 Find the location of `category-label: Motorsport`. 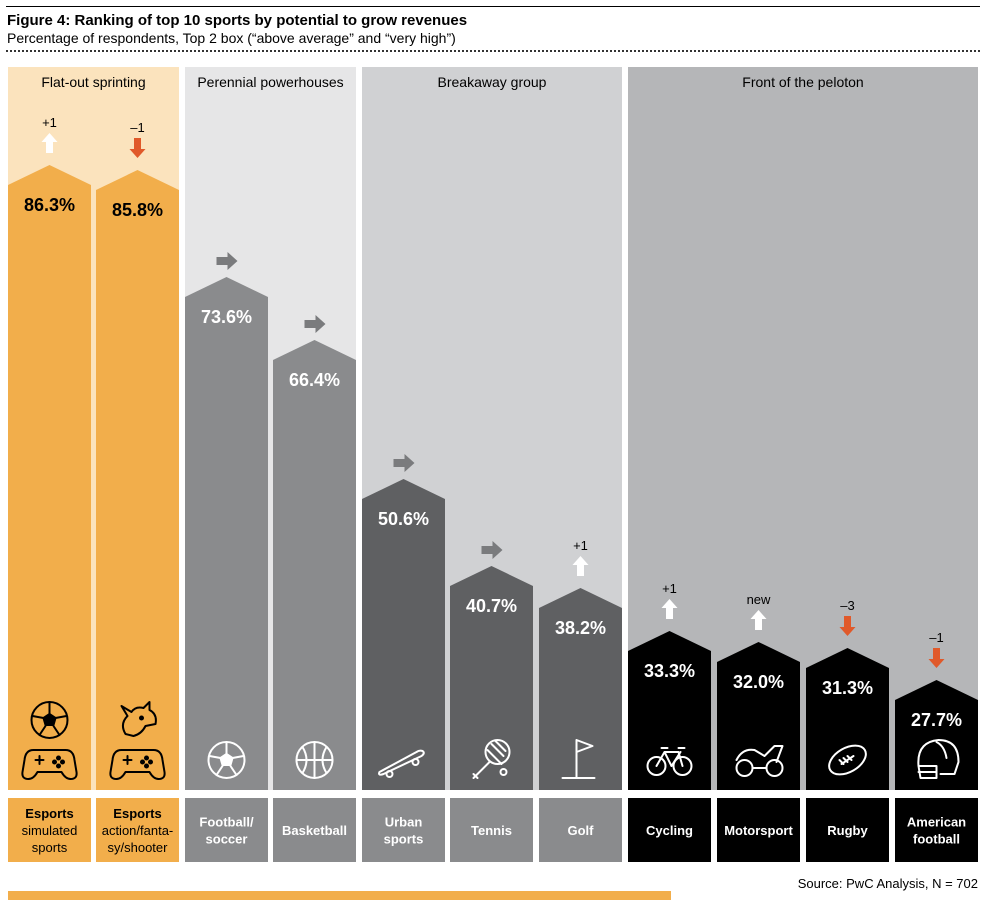

category-label: Motorsport is located at coordinates (758, 830).